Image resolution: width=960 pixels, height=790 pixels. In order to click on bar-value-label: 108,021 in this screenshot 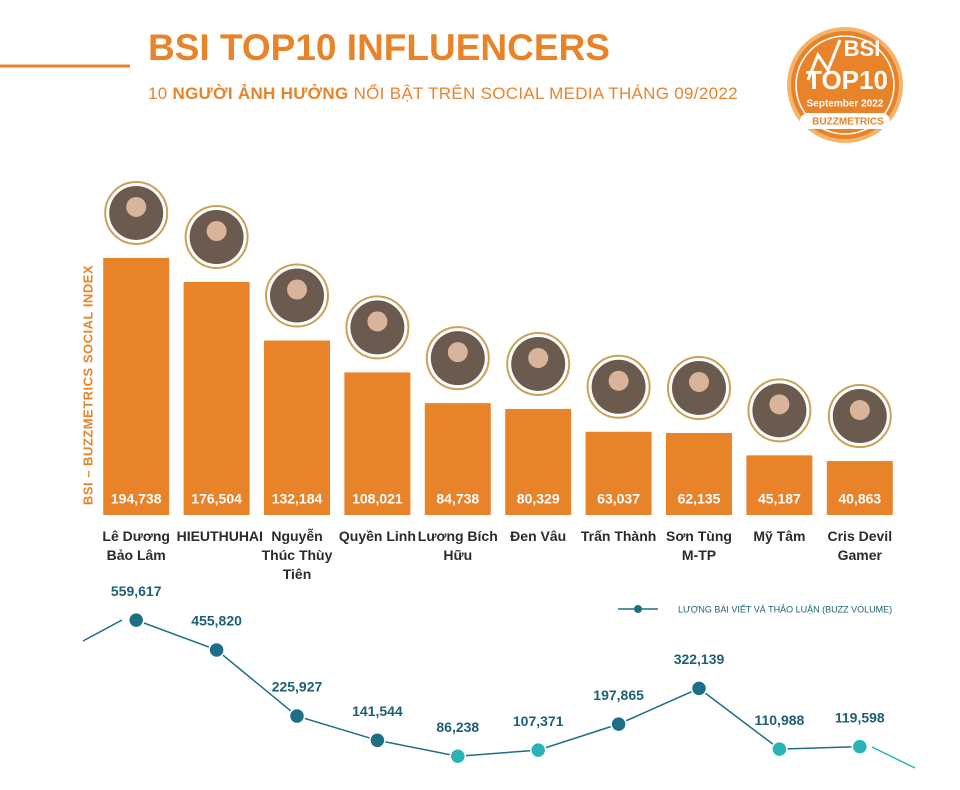, I will do `click(377, 499)`.